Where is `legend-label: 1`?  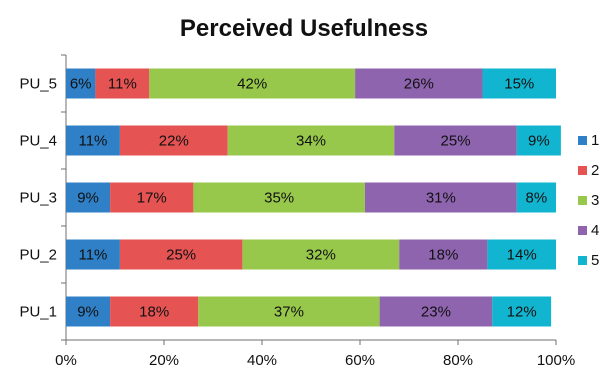
legend-label: 1 is located at coordinates (595, 140).